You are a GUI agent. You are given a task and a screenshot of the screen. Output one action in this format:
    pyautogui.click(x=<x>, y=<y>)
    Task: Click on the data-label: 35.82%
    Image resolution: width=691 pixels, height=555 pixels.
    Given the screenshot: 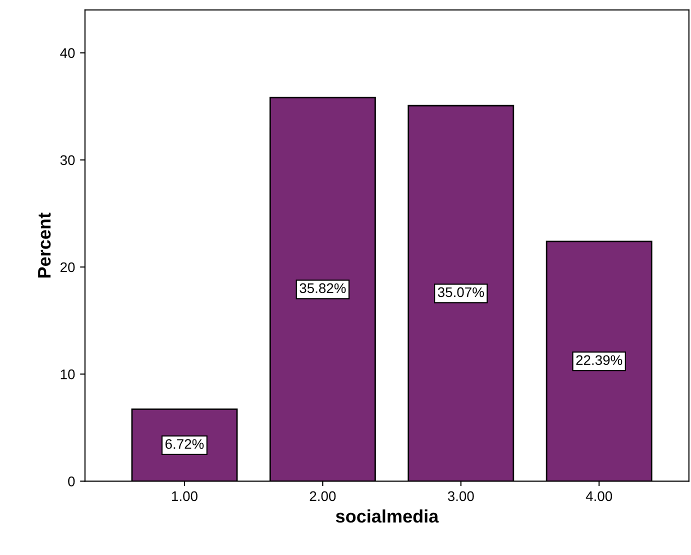 What is the action you would take?
    pyautogui.click(x=323, y=288)
    